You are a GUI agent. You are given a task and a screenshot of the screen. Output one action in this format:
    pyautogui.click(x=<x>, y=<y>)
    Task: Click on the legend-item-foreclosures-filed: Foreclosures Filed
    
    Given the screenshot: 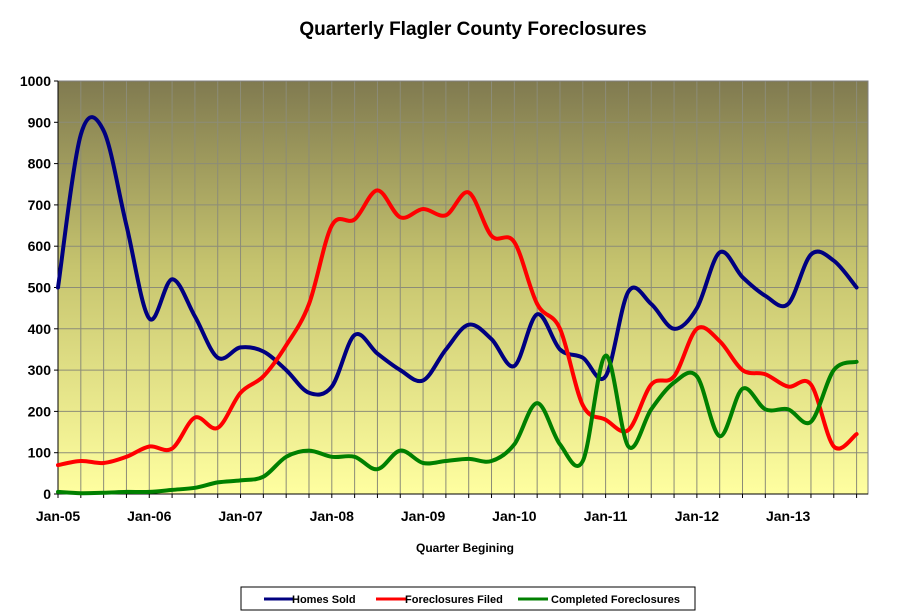 What is the action you would take?
    pyautogui.click(x=439, y=600)
    